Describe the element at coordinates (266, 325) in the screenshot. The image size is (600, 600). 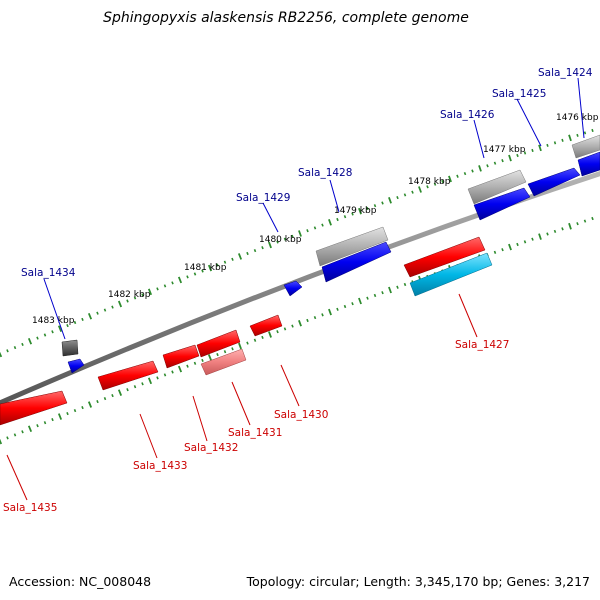
I see `gene-sala-1430-arrow` at that location.